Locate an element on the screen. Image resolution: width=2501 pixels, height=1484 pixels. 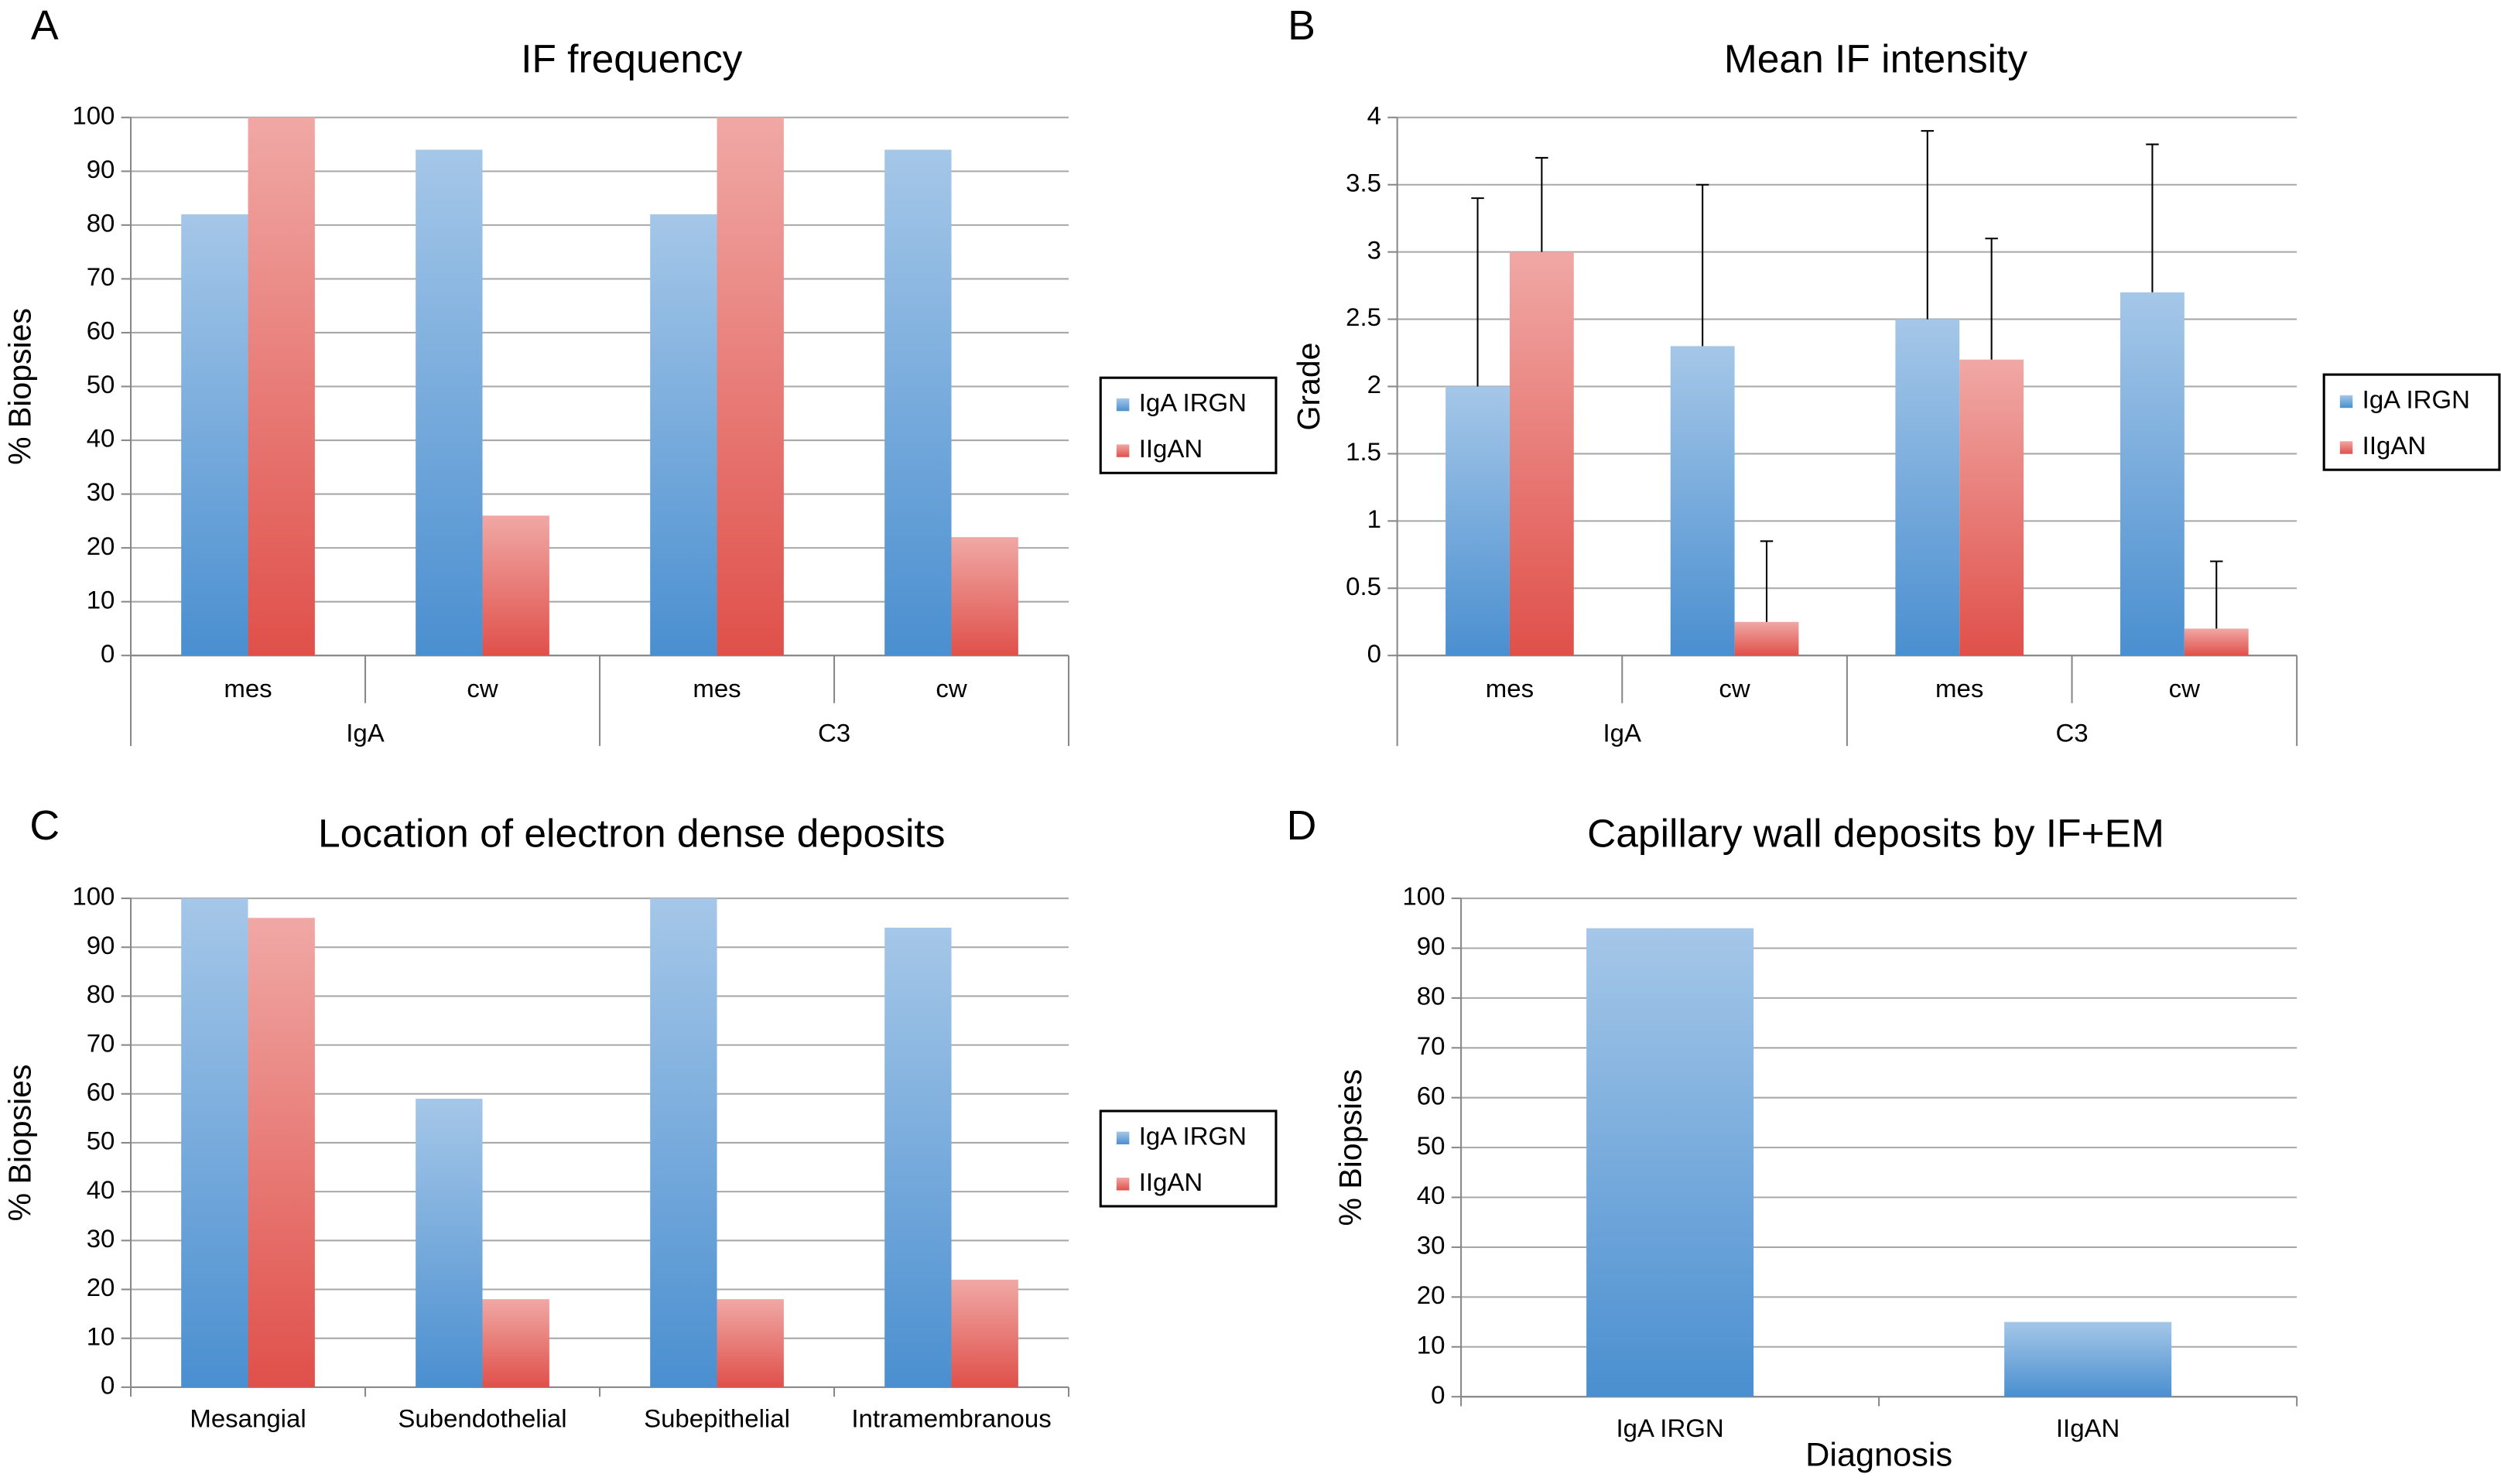
chart-title: Capillary wall deposits by IF+EM is located at coordinates (1875, 834).